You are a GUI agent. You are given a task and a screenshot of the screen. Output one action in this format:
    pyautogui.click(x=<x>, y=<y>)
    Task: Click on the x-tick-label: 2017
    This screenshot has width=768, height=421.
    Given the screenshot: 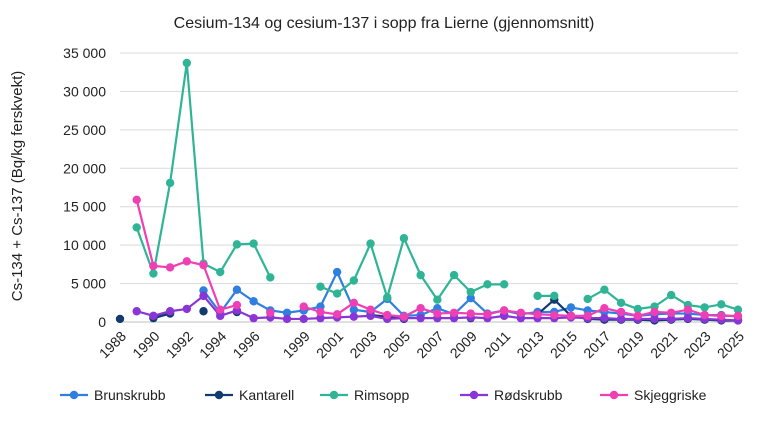 What is the action you would take?
    pyautogui.click(x=596, y=344)
    